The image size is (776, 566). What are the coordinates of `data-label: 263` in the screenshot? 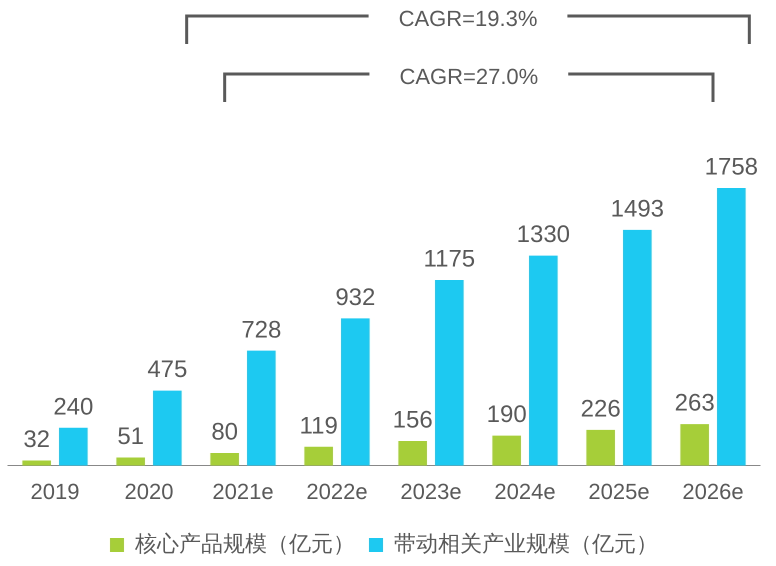 It's located at (694, 403).